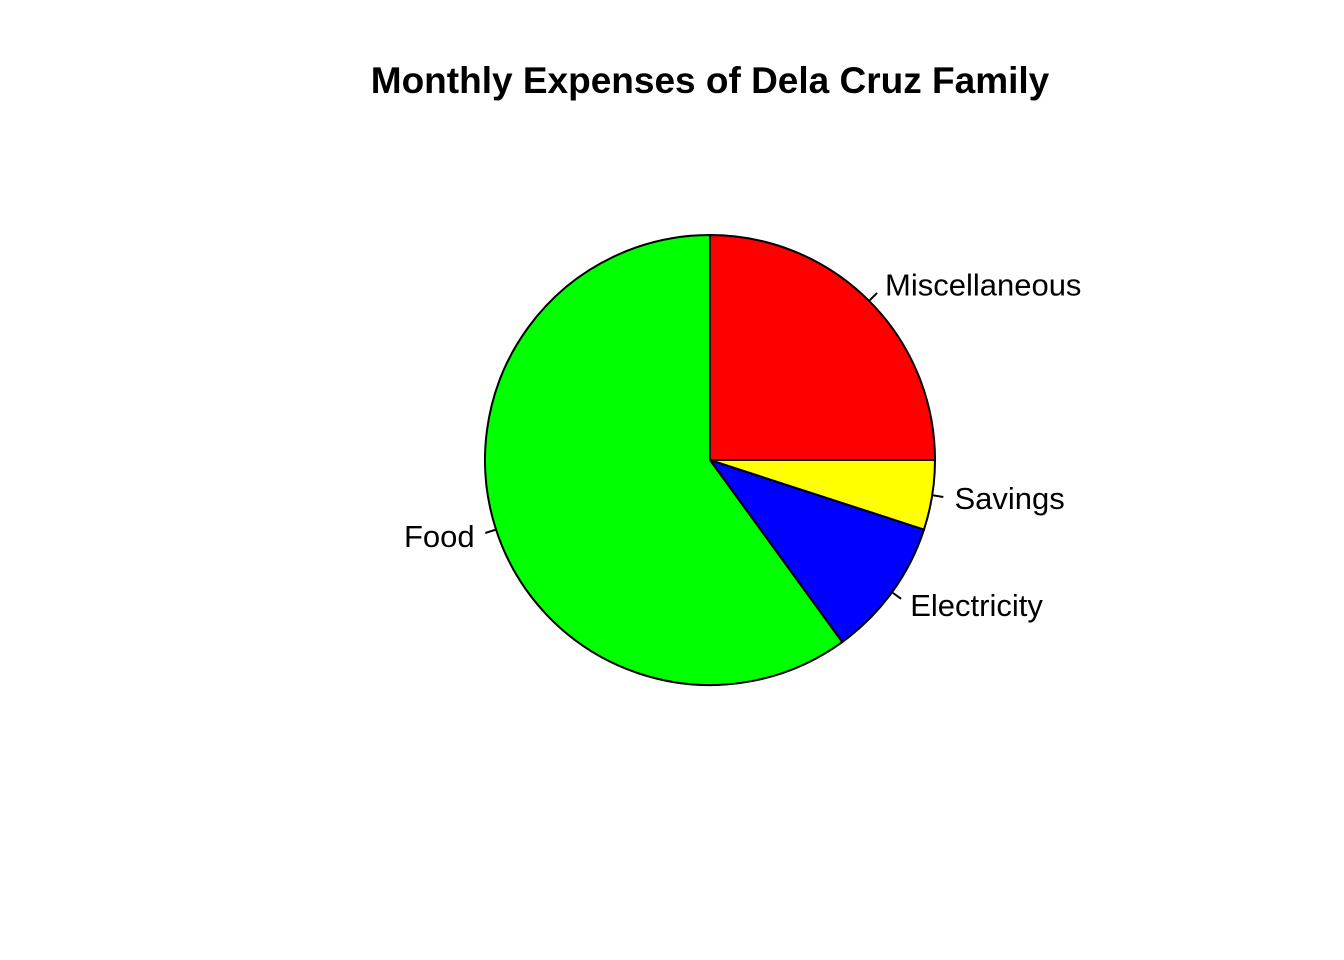 Image resolution: width=1344 pixels, height=960 pixels. What do you see at coordinates (822, 347) in the screenshot?
I see `pie-slice-miscellaneous` at bounding box center [822, 347].